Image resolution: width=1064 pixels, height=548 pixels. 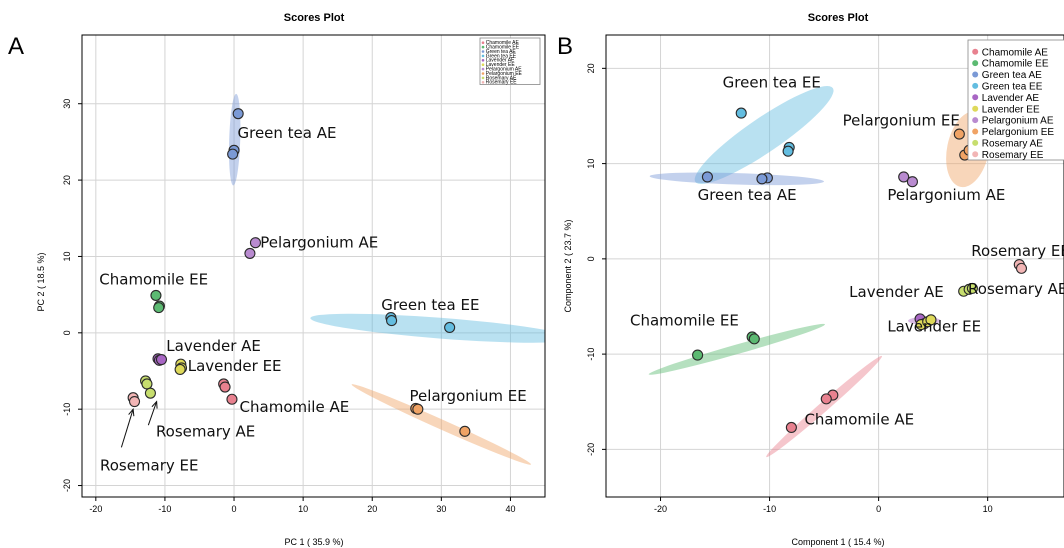 What do you see at coordinates (67, 332) in the screenshot?
I see `y-tick-label: 0` at bounding box center [67, 332].